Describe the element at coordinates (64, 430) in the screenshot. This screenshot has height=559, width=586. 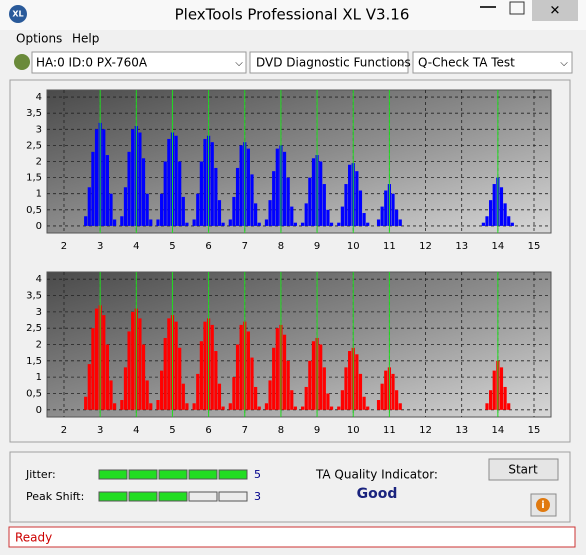
I see `x-tick-label: 2` at that location.